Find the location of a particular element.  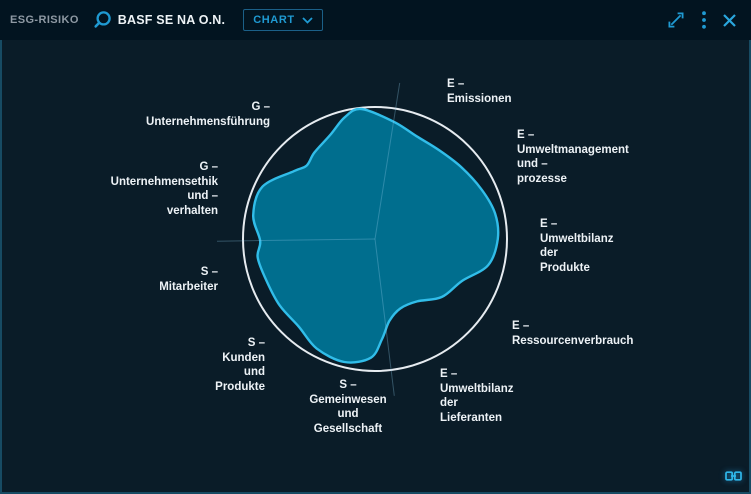

link-button is located at coordinates (733, 477).